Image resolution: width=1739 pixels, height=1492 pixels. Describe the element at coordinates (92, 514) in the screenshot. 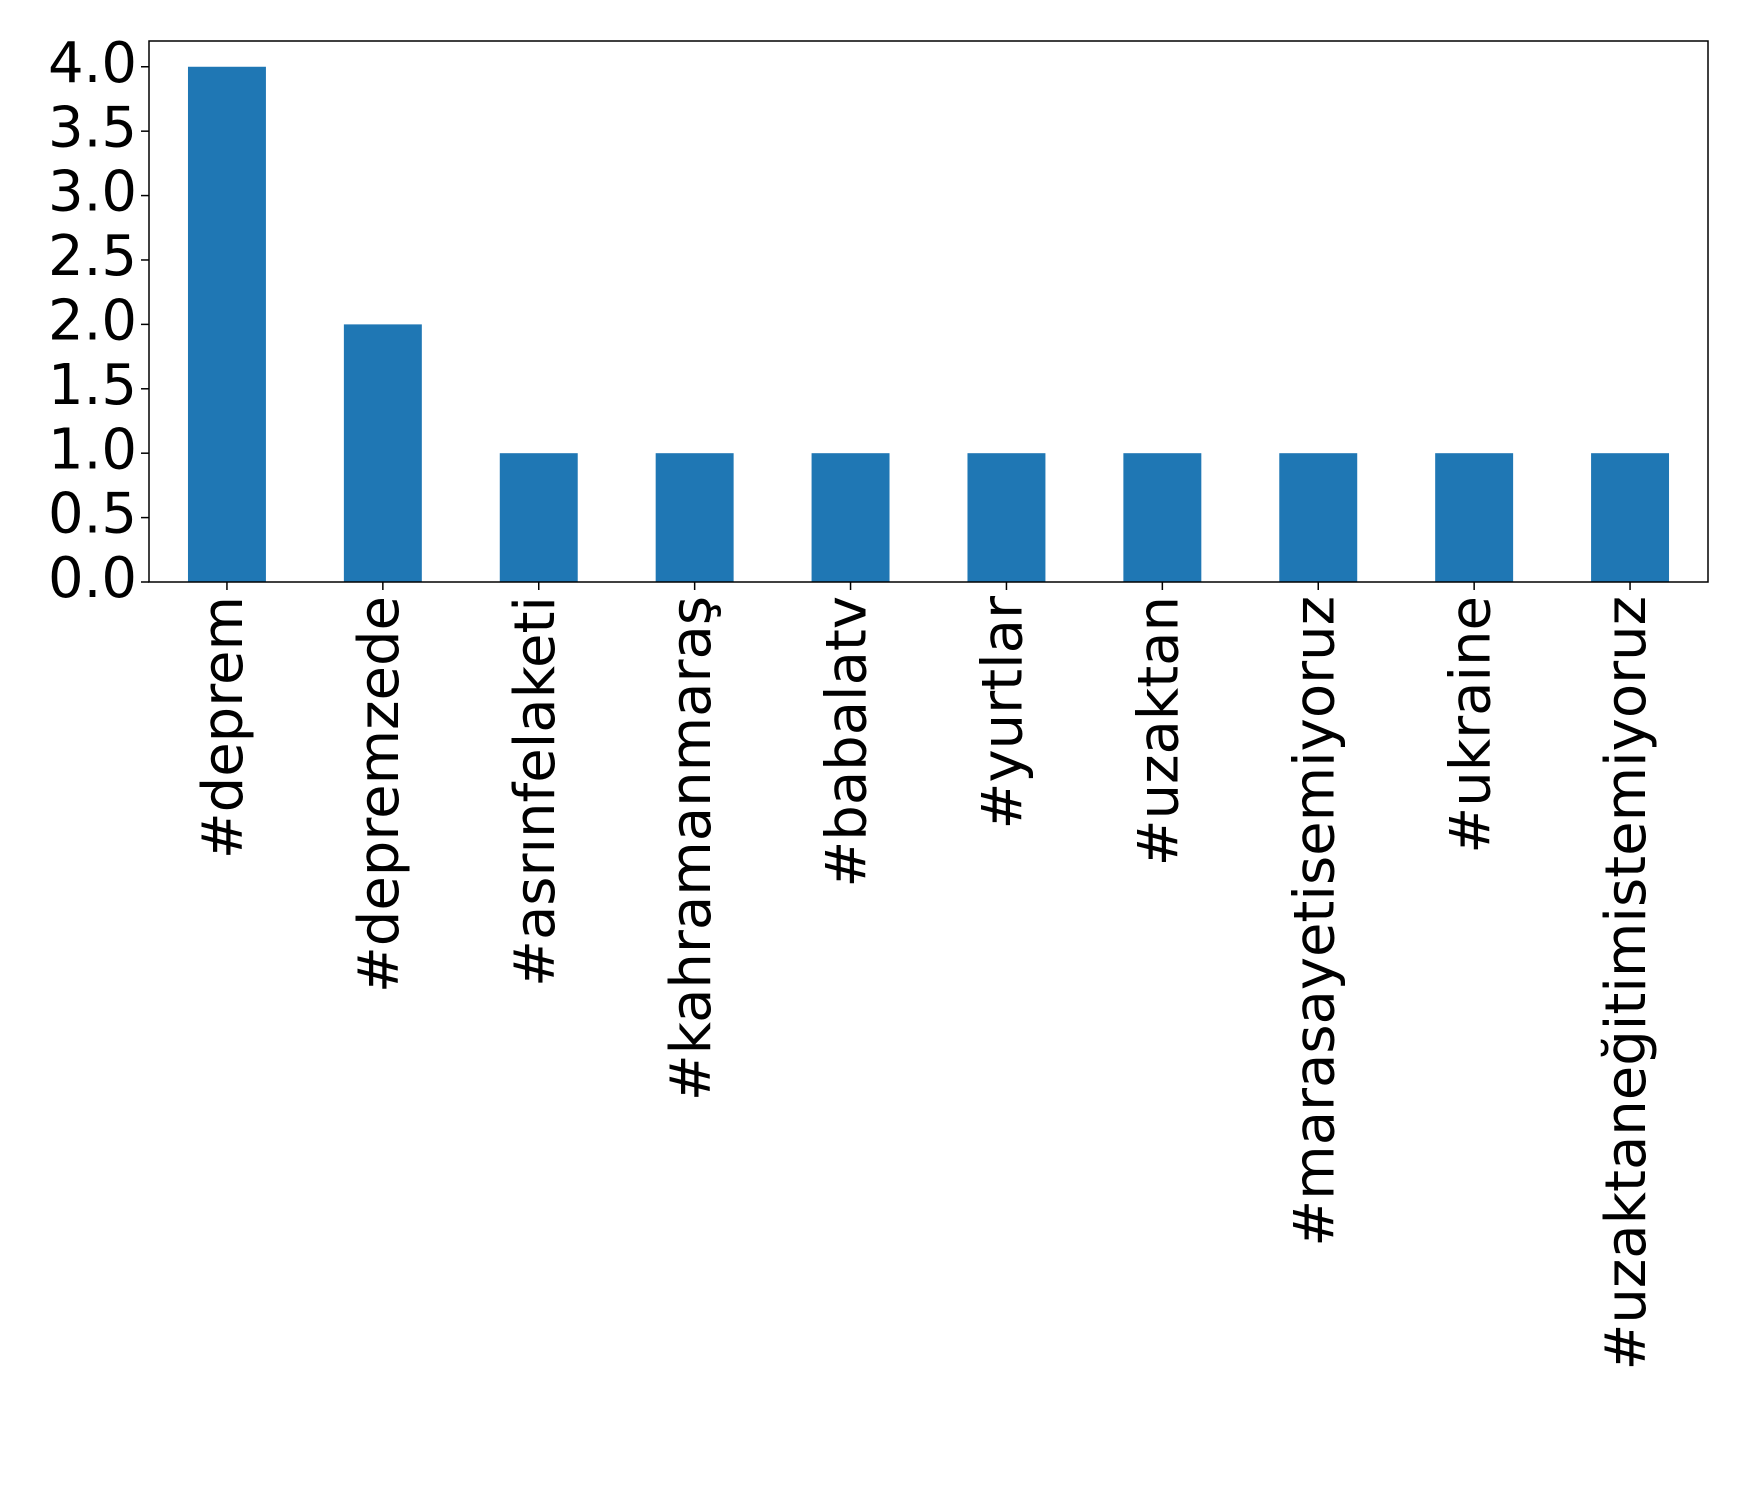

I see `y-tick-label: 0.5` at that location.